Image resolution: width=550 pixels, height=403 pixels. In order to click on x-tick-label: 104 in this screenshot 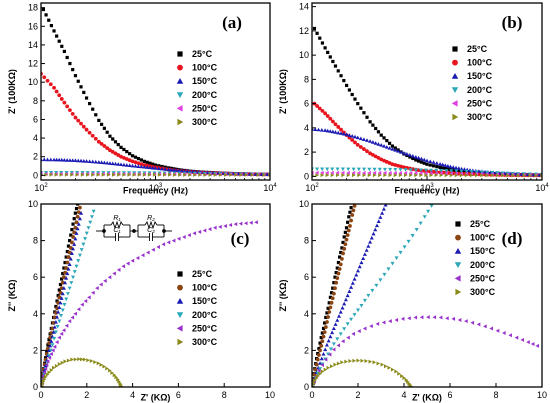, I will do `click(270, 188)`.